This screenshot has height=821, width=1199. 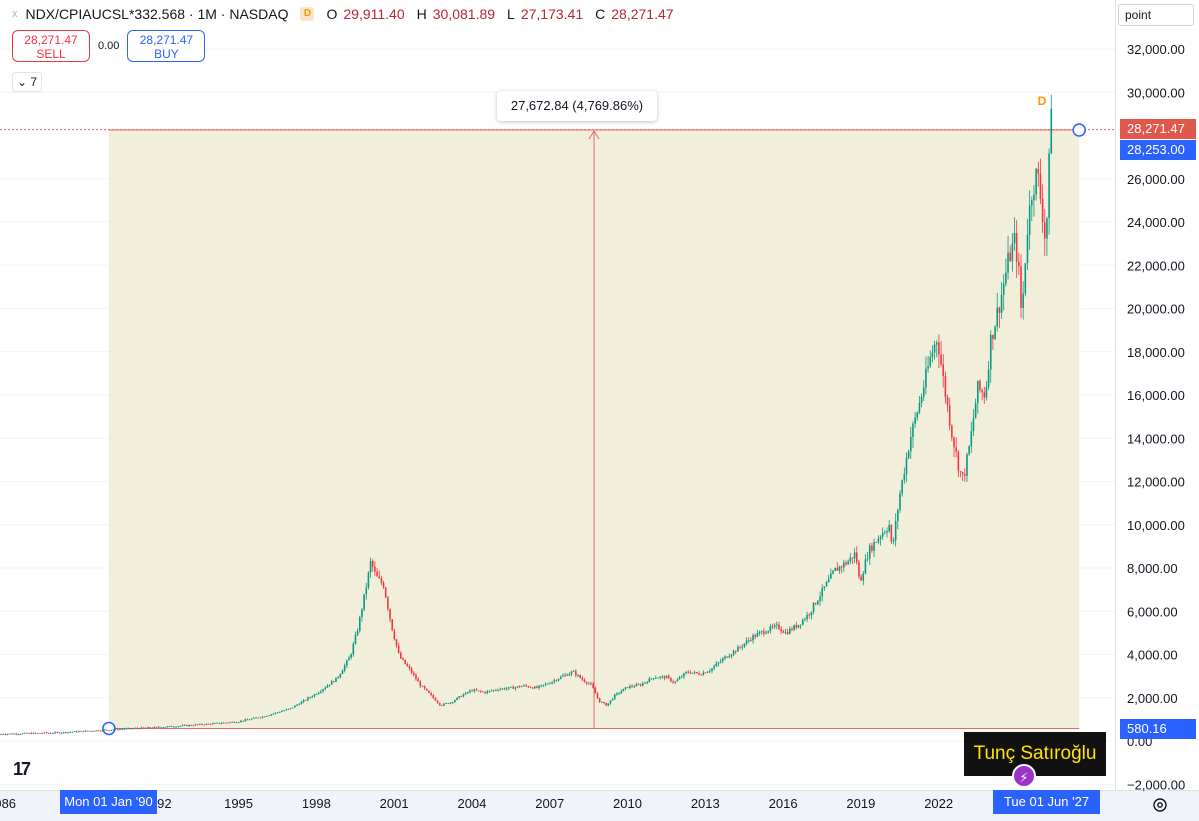 I want to click on buy-label: BUY, so click(x=166, y=54).